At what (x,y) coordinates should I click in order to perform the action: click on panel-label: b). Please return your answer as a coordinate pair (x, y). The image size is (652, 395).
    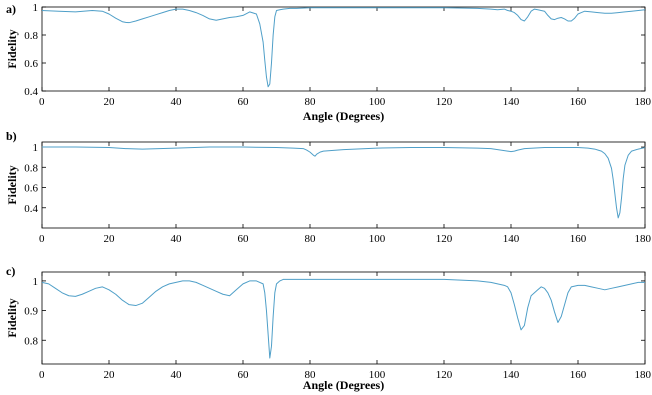
    Looking at the image, I should click on (11, 136).